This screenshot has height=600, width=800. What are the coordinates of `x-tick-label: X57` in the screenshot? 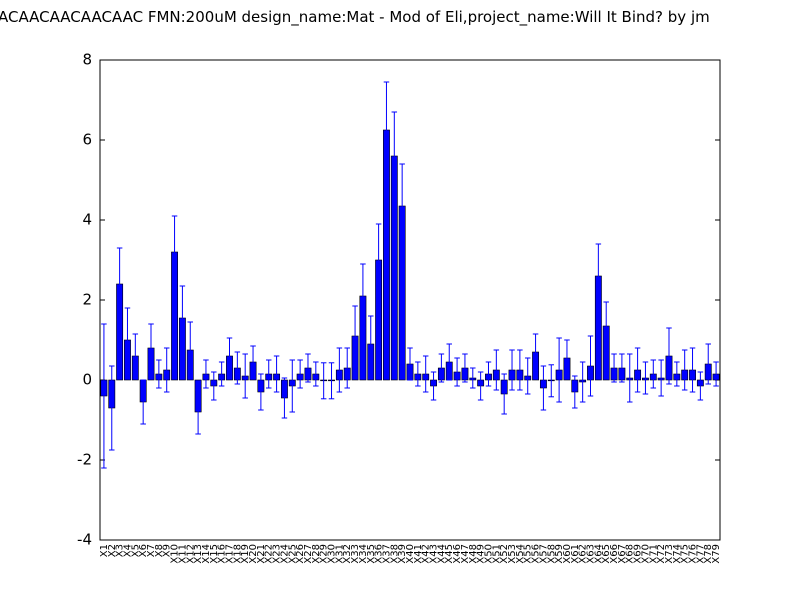 It's located at (543, 554).